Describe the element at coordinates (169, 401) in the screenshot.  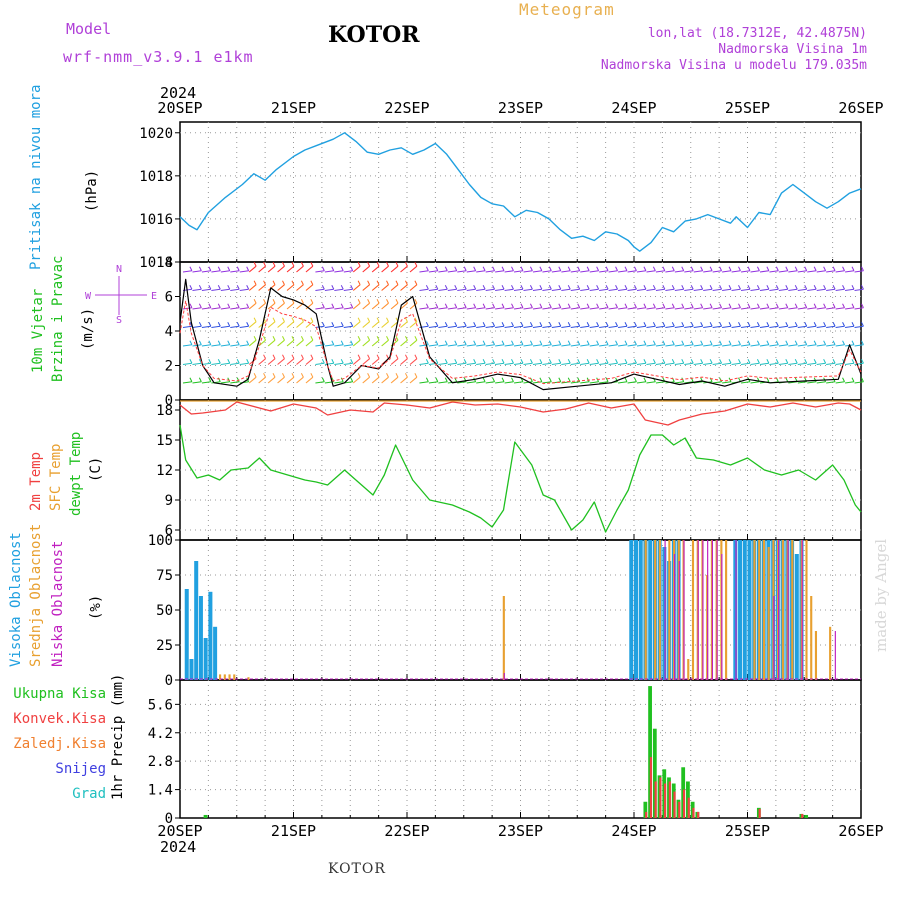
I see `wind-ytick-label: 0` at that location.